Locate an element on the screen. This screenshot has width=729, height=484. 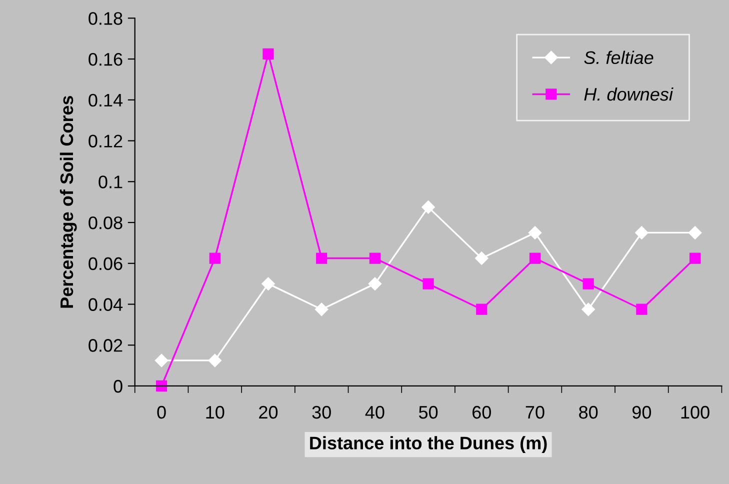
y-tick-label: 0.18 is located at coordinates (105, 18).